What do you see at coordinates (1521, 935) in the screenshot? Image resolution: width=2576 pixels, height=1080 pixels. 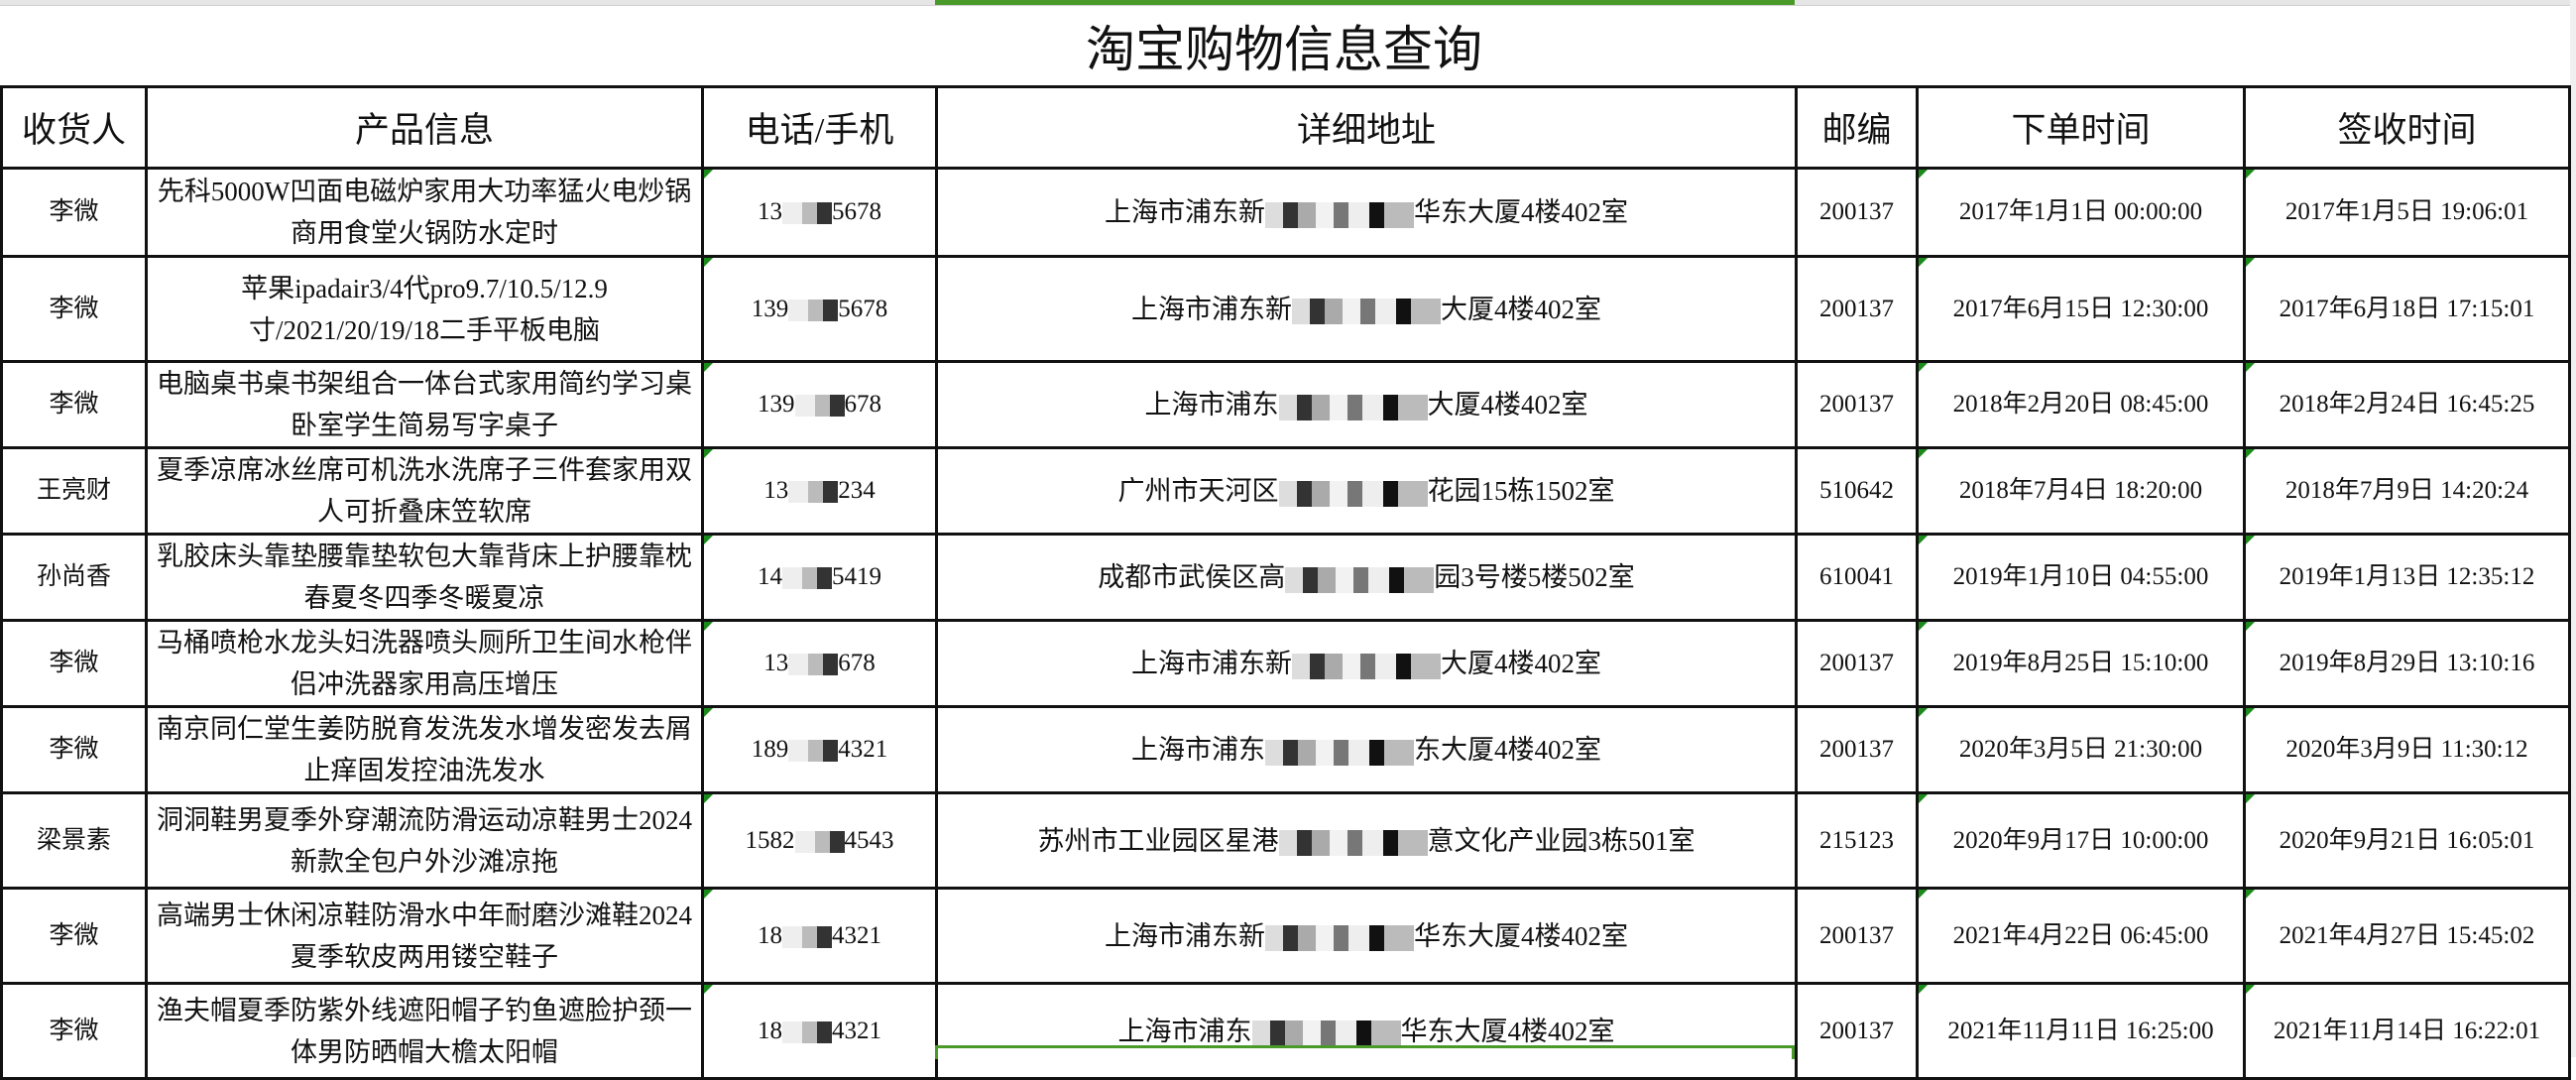 I see `address-visible-end: 华东大厦4楼402室` at bounding box center [1521, 935].